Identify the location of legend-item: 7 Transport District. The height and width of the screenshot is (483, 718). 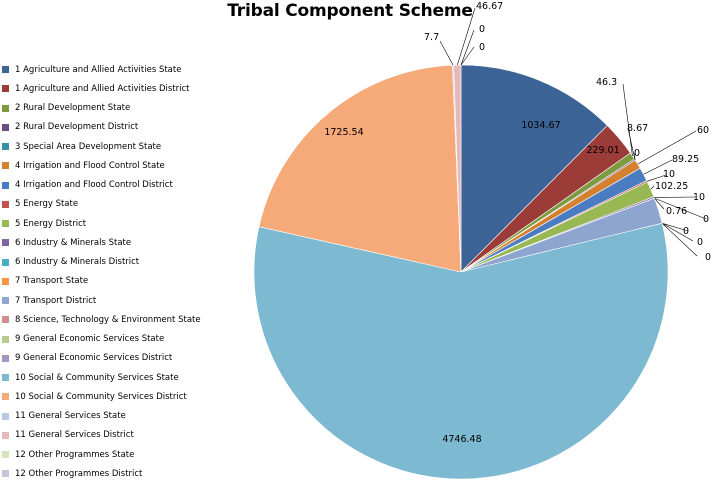
(49, 300).